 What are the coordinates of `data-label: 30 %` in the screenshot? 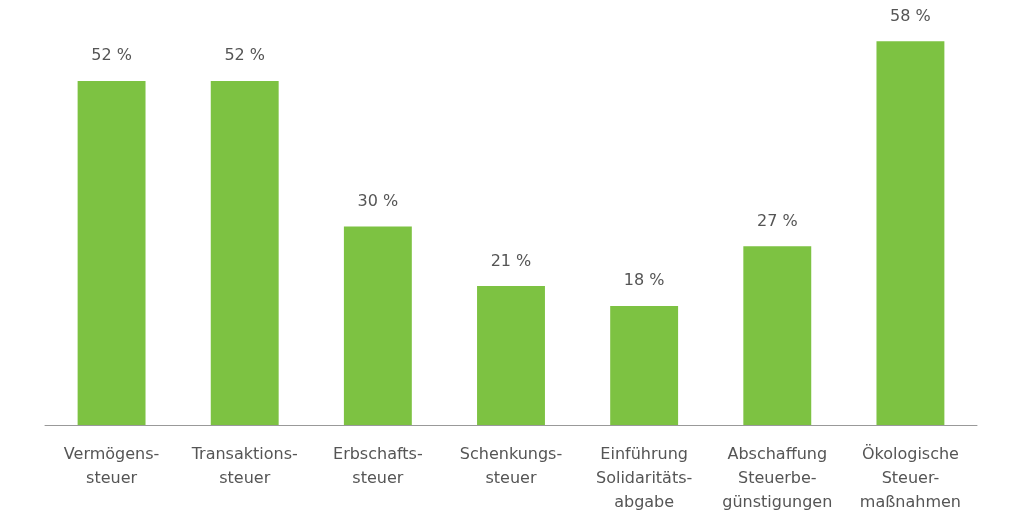 It's located at (378, 200).